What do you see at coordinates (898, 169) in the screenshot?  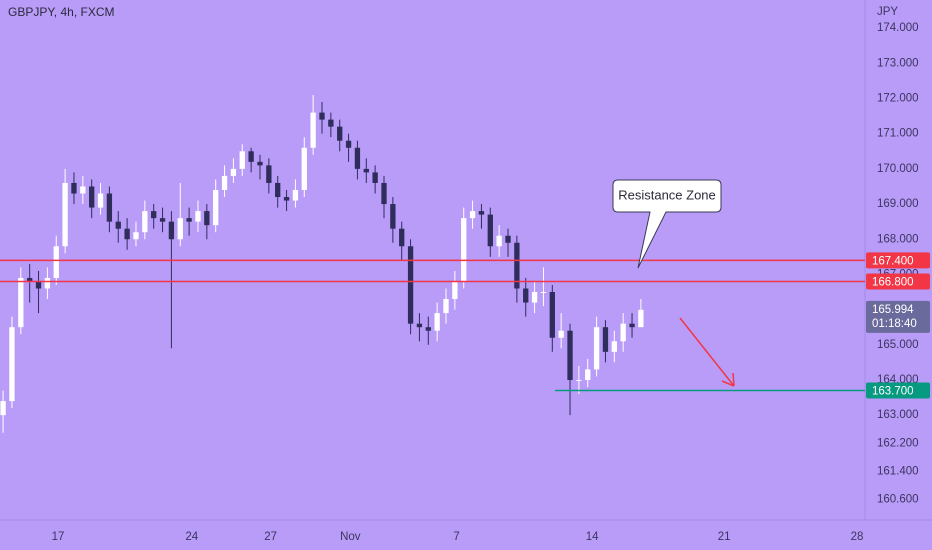 I see `y-tick-label: 170.000` at bounding box center [898, 169].